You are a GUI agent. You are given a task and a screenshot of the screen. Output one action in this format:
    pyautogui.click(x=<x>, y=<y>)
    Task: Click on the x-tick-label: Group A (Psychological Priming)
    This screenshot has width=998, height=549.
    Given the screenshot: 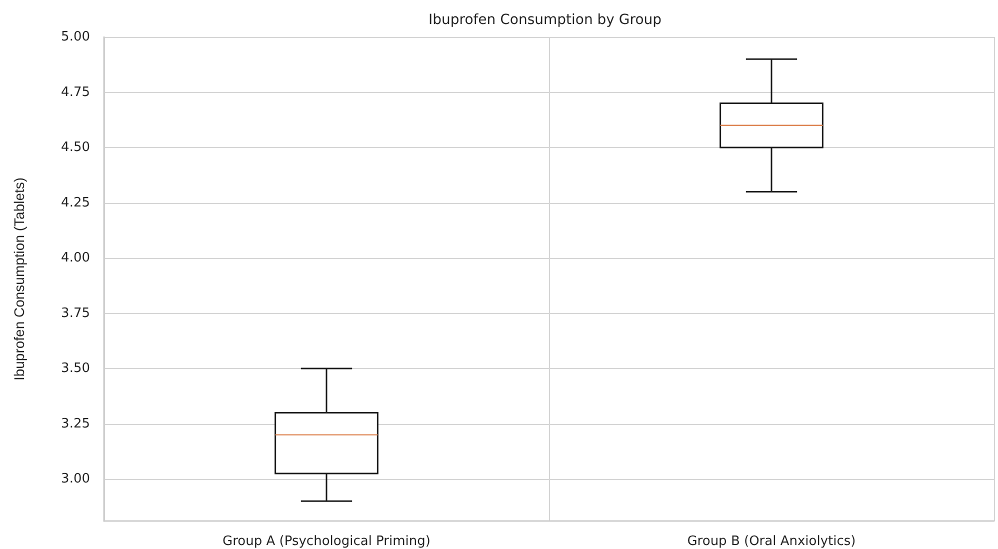 What is the action you would take?
    pyautogui.click(x=326, y=541)
    